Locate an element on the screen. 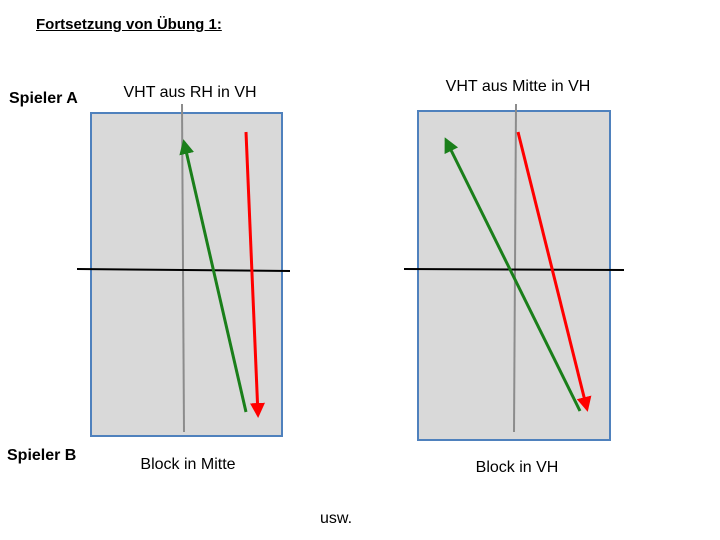 This screenshot has height=540, width=720. diagram-2-top-caption: VHT aus Mitte in VH is located at coordinates (518, 86).